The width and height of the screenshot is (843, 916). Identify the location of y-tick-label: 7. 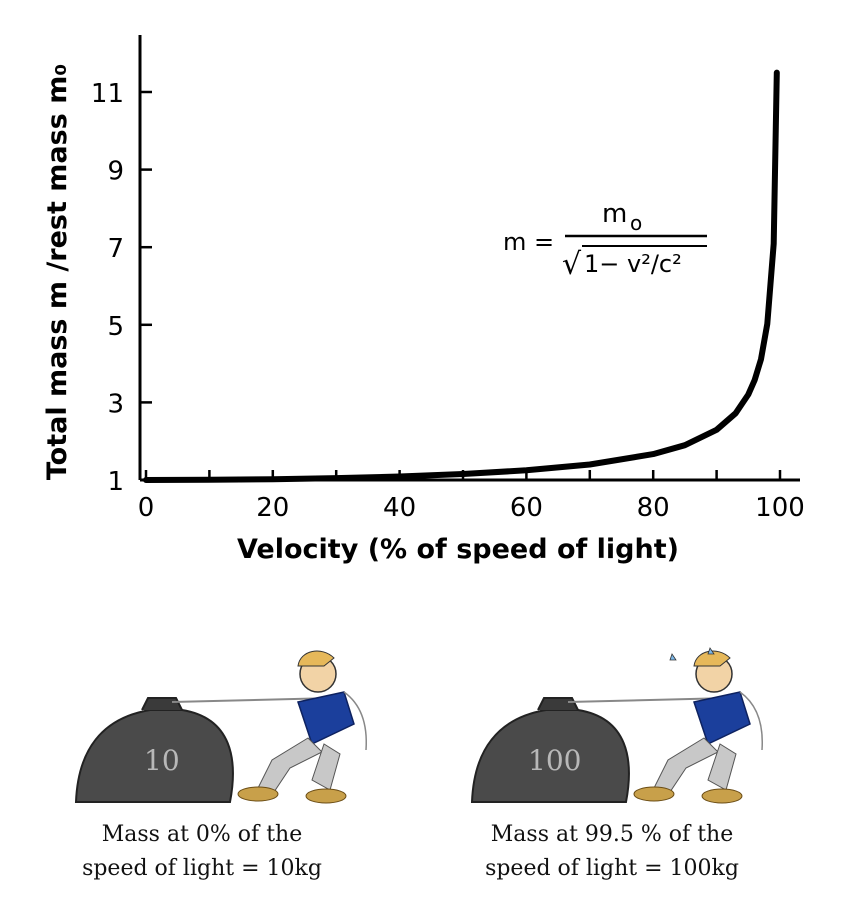
(115, 249).